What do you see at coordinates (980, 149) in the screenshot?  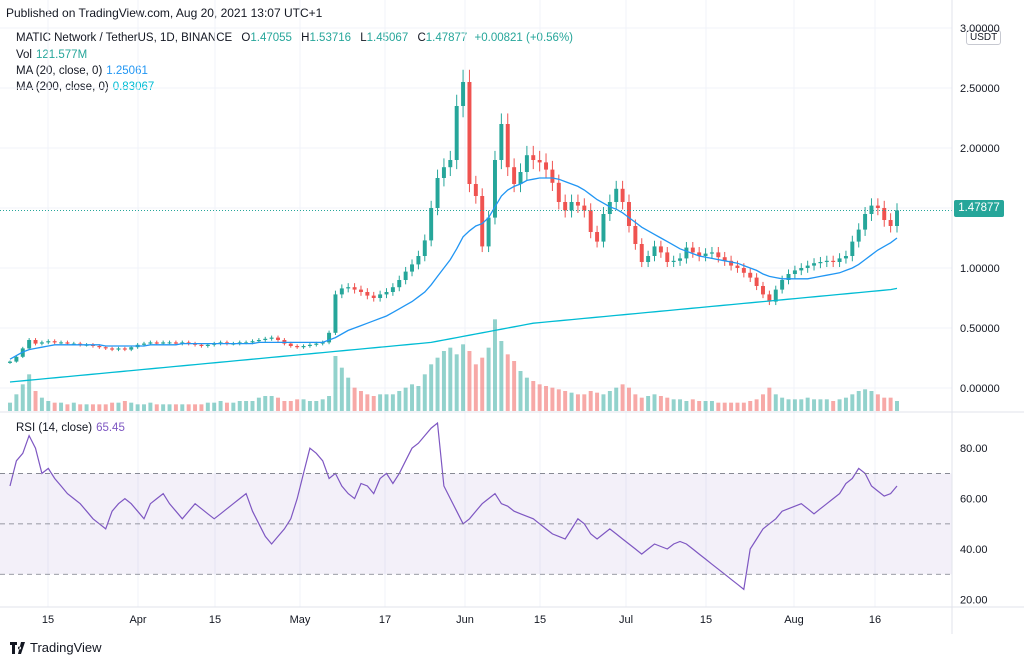 I see `price-tick-label: 2.00000` at bounding box center [980, 149].